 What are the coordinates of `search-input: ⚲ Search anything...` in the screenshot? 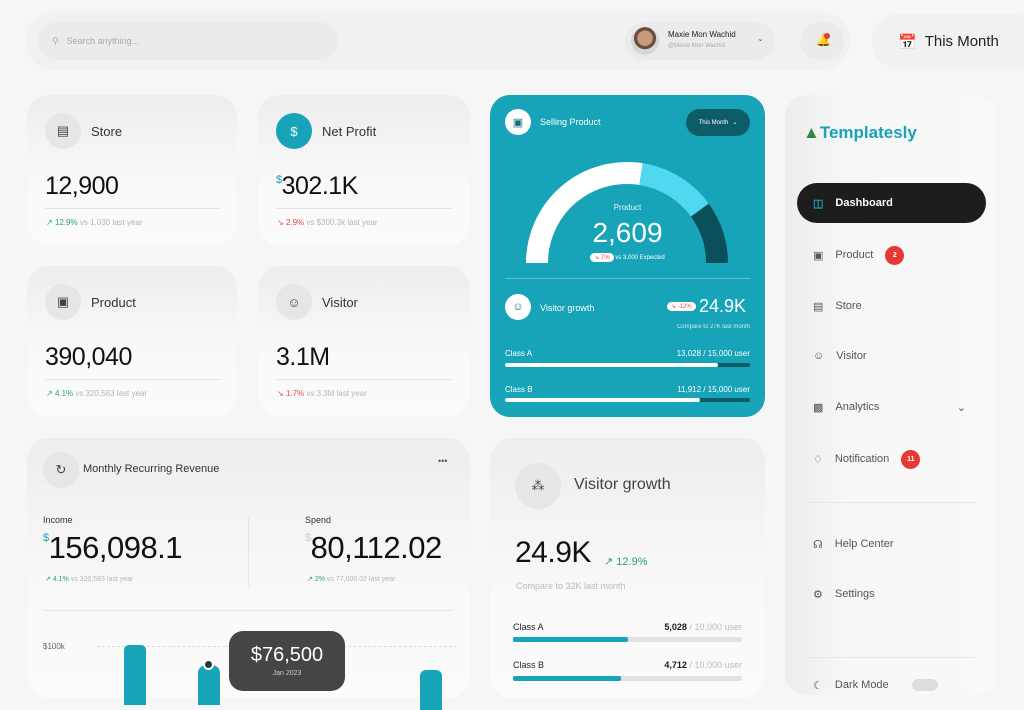 It's located at (188, 41).